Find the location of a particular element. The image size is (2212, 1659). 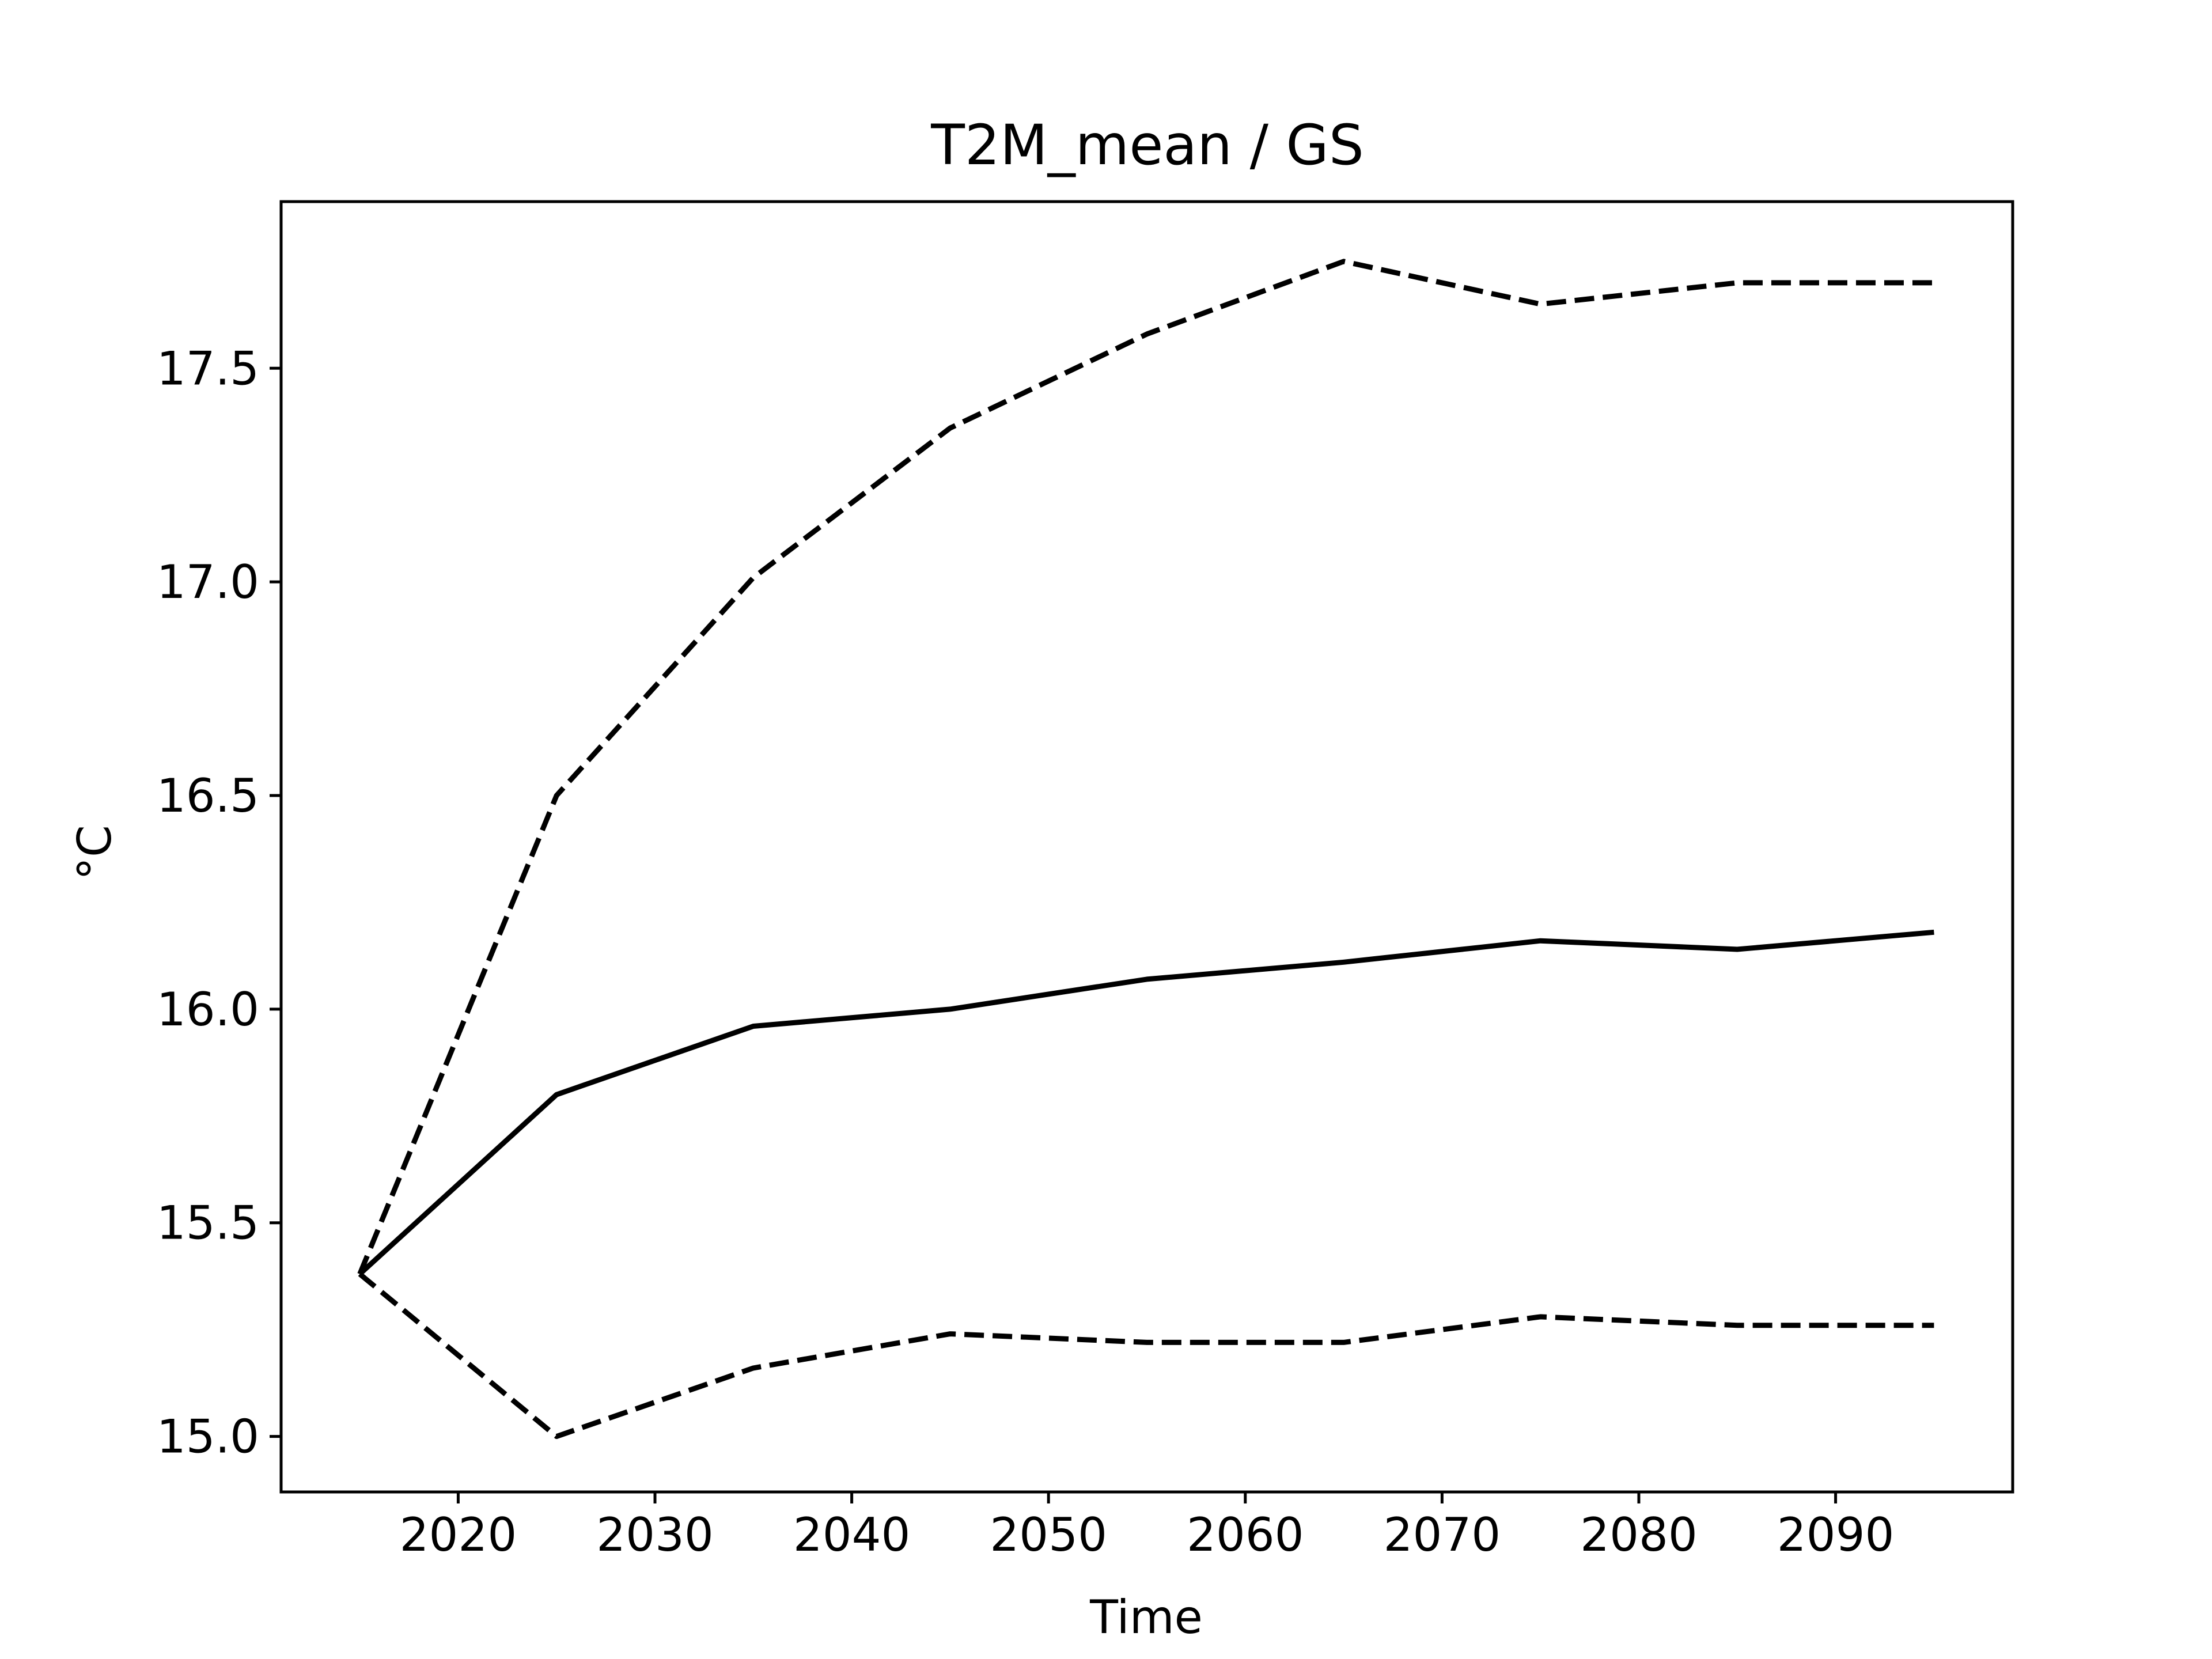

x-tick-label: 2030 is located at coordinates (655, 1535).